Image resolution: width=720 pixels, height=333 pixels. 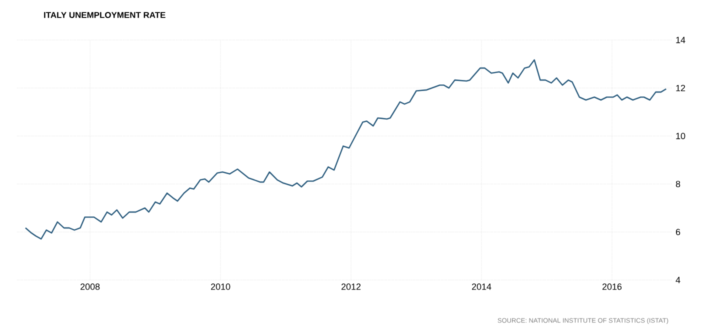 What do you see at coordinates (681, 88) in the screenshot?
I see `y-tick-label: 12` at bounding box center [681, 88].